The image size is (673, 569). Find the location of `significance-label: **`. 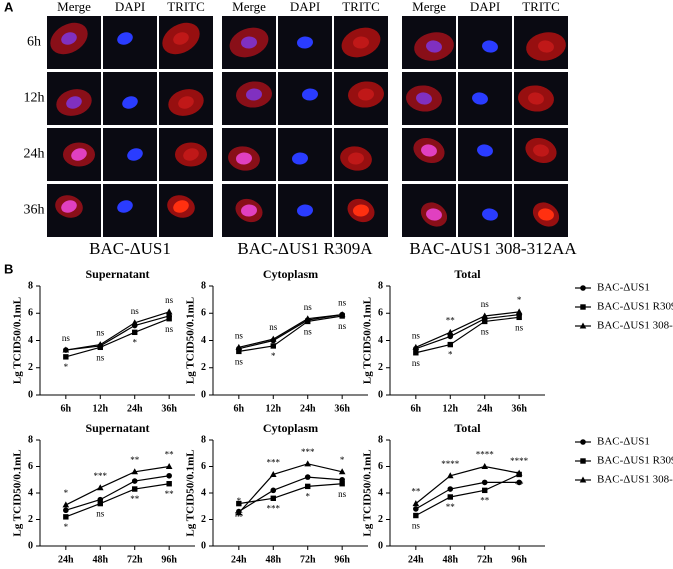

significance-label: ** is located at coordinates (170, 494).